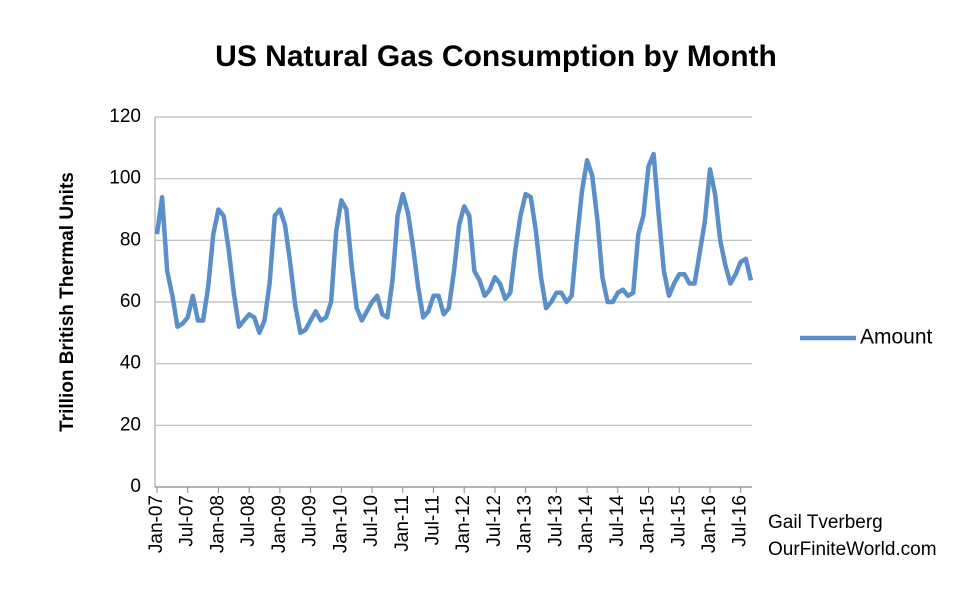 This screenshot has width=972, height=589. I want to click on y-tick-label: 120, so click(125, 116).